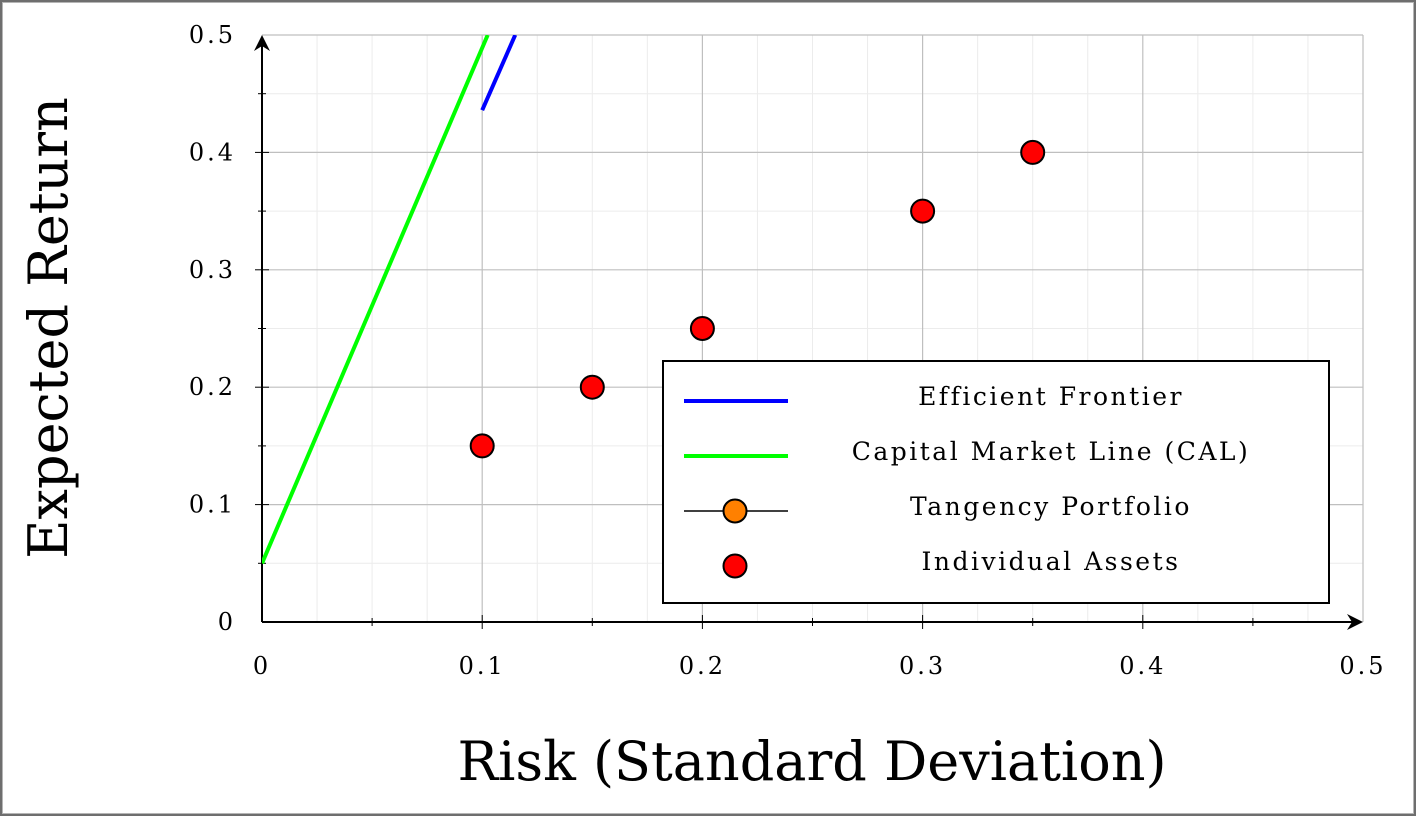 This screenshot has height=816, width=1416. Describe the element at coordinates (1051, 506) in the screenshot. I see `legend-label-tangency-portfolio: Tangency Portfolio` at that location.